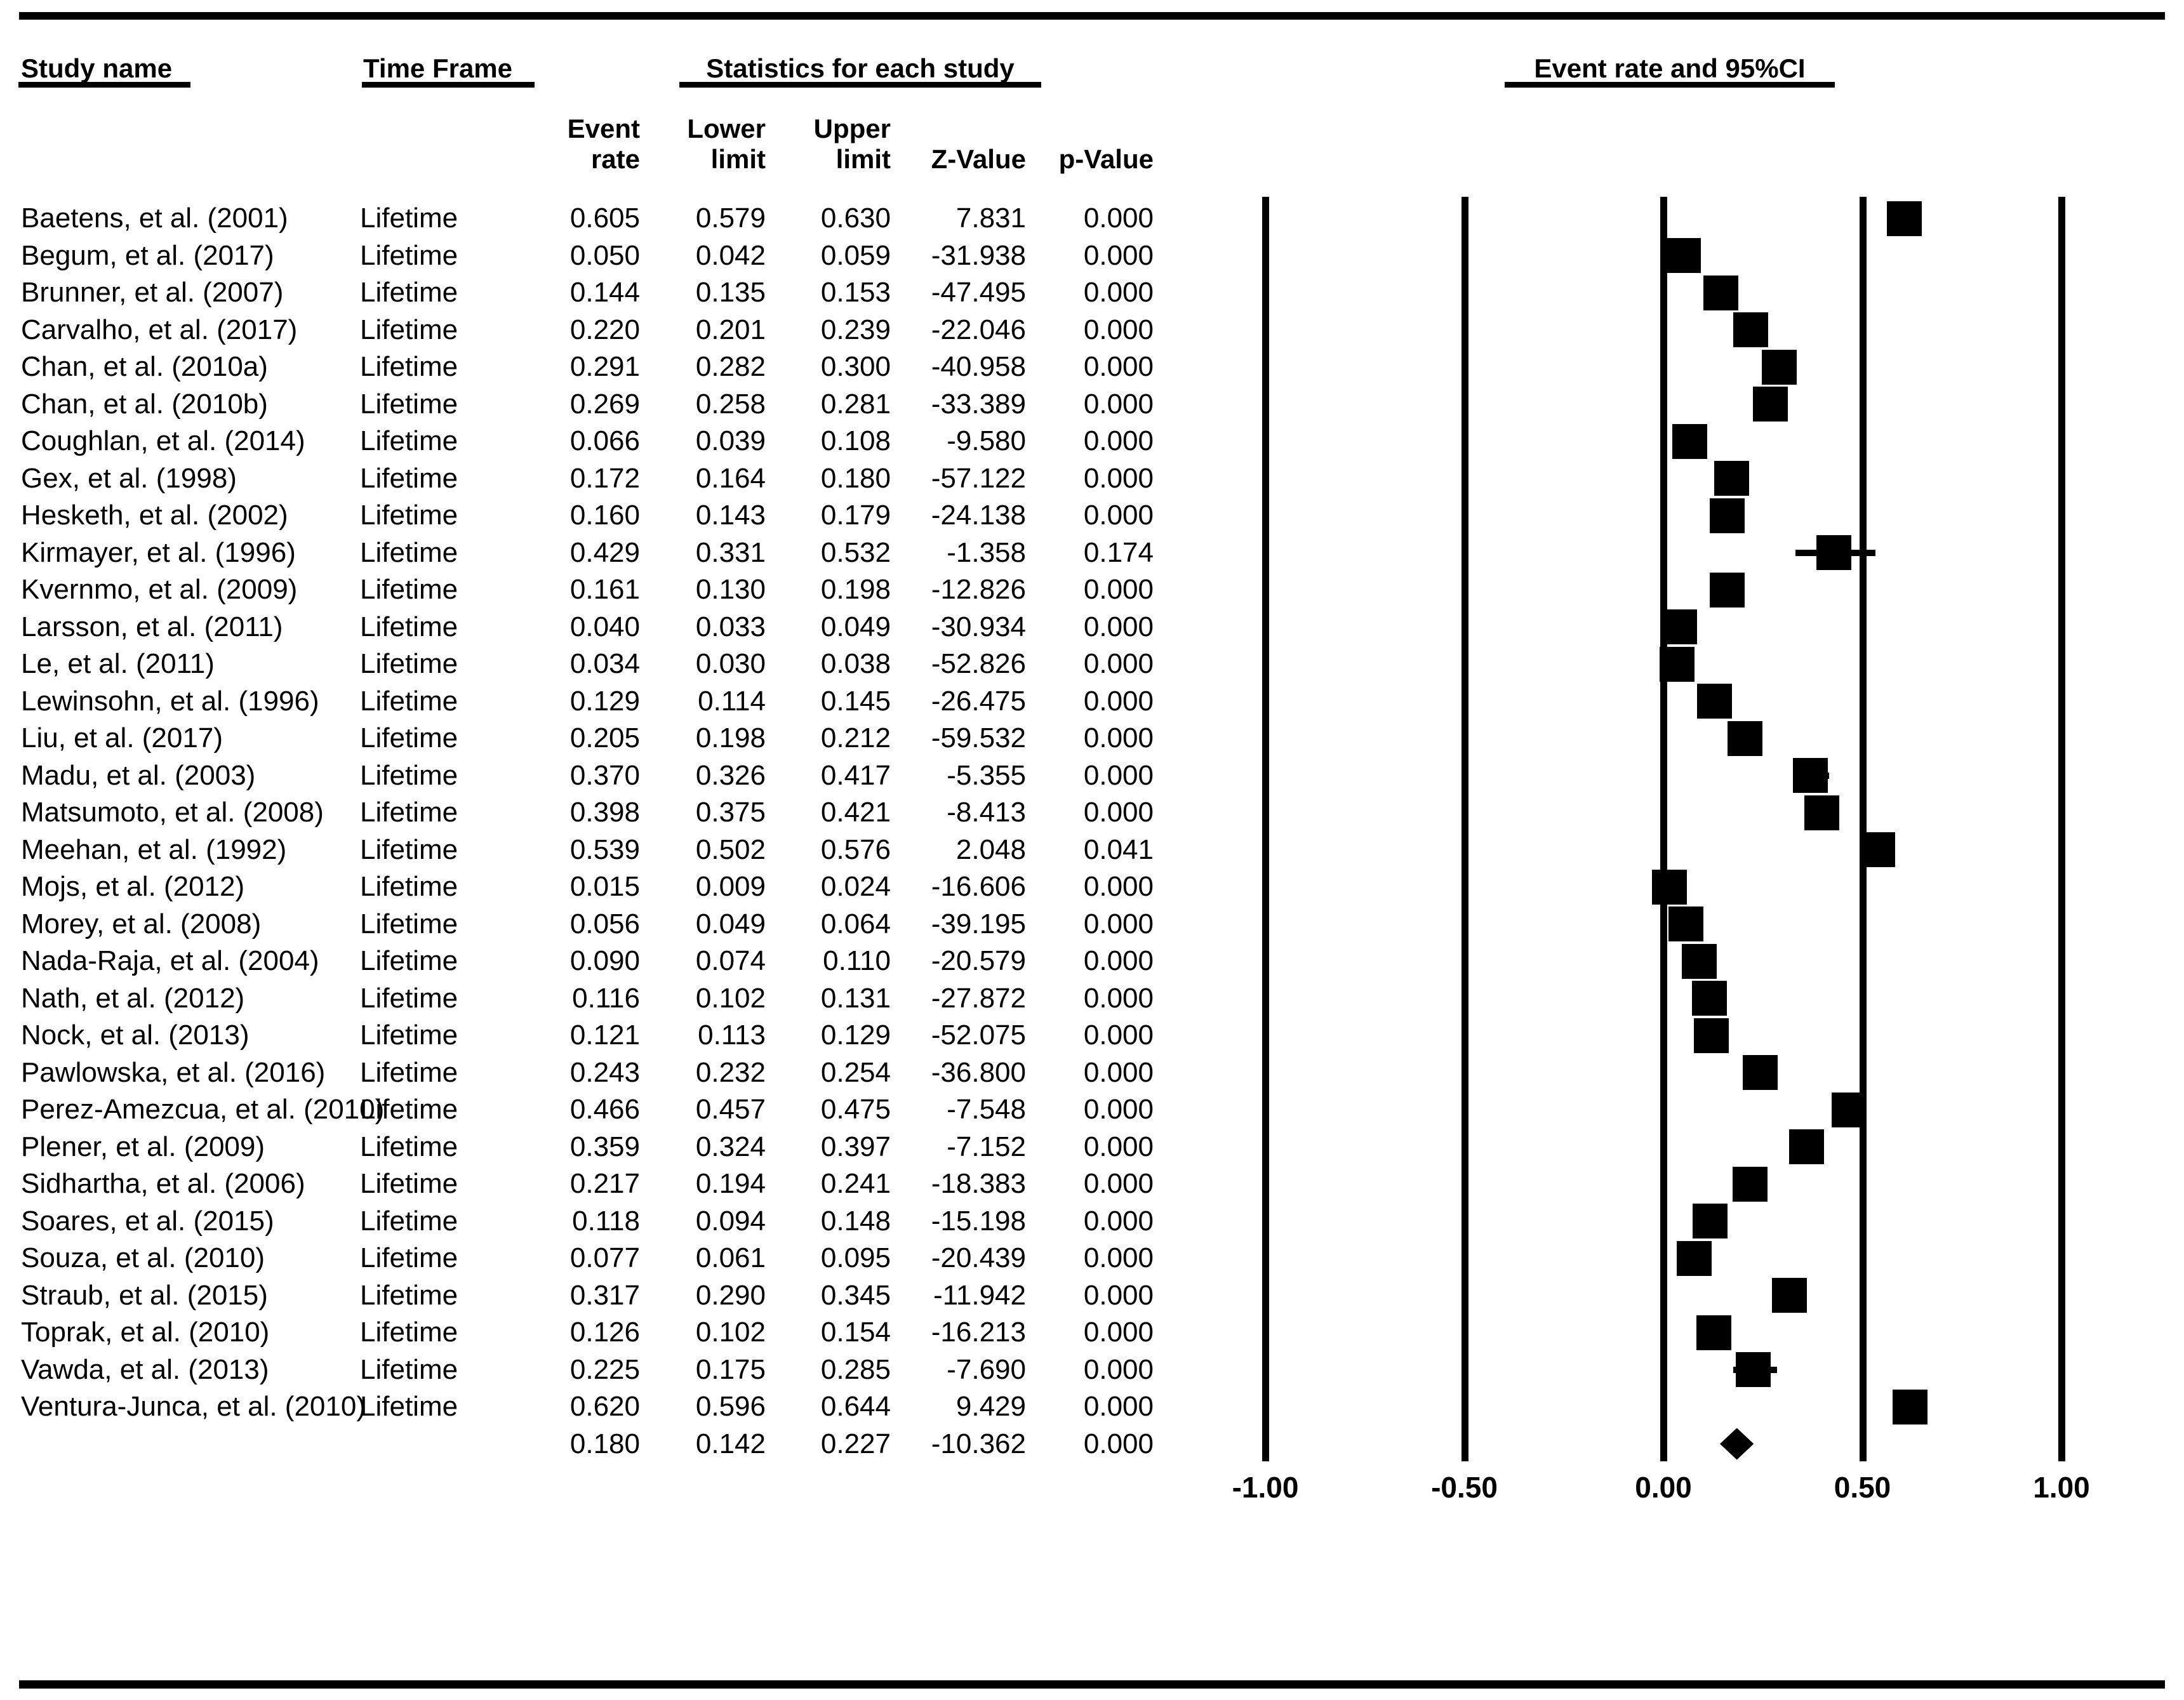  Describe the element at coordinates (855, 849) in the screenshot. I see `upper-limit-cell: 0.576` at that location.